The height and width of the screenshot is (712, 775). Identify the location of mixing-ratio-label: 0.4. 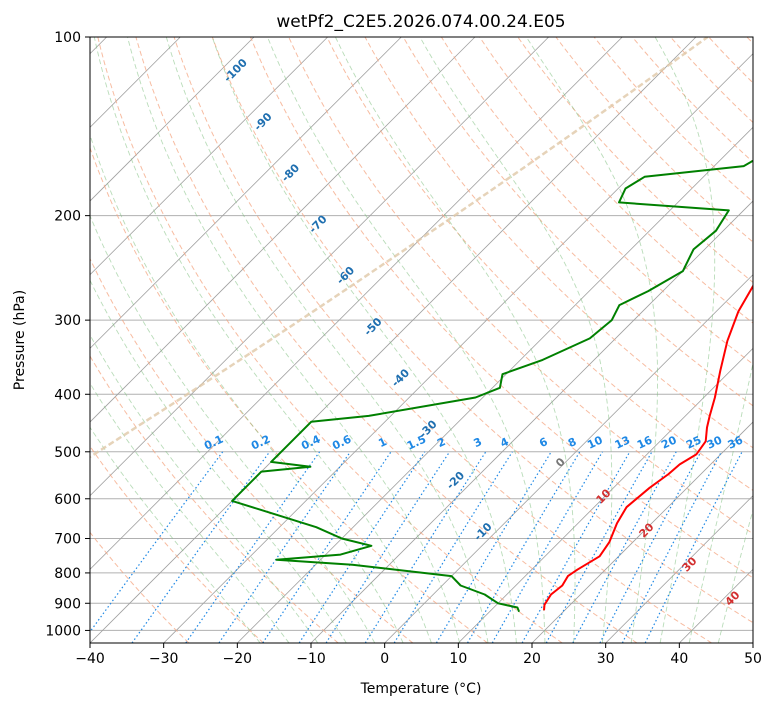
(310, 442).